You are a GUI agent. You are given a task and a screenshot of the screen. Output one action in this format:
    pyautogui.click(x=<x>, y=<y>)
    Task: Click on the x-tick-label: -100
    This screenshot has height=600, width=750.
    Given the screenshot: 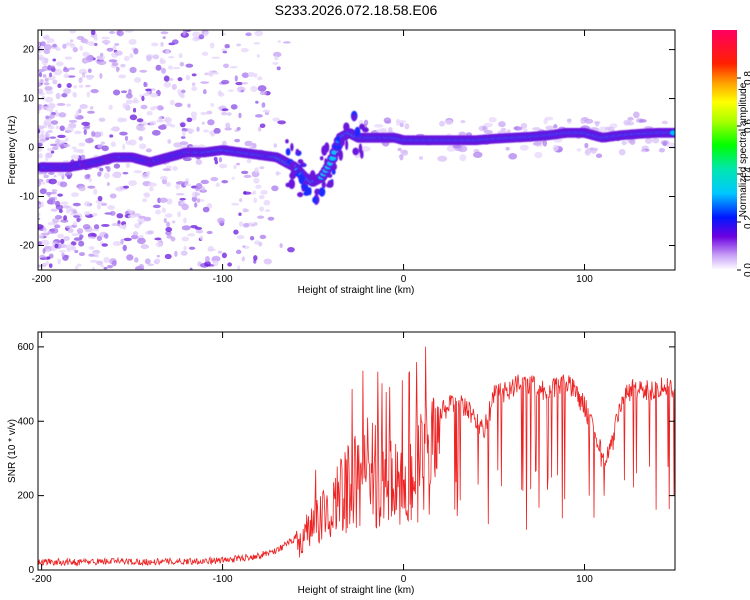 What is the action you would take?
    pyautogui.click(x=223, y=279)
    